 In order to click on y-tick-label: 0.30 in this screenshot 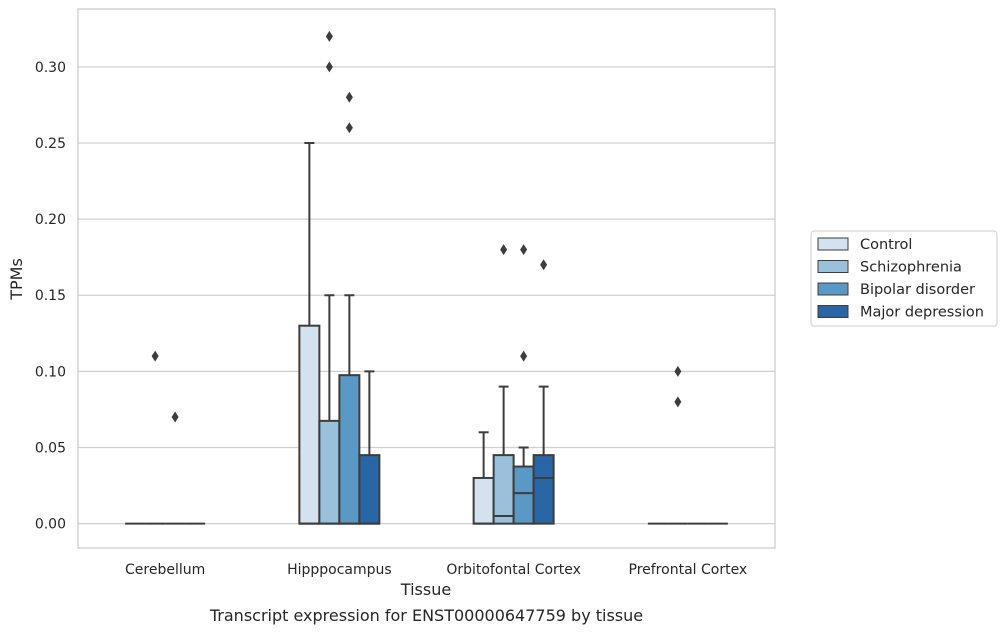, I will do `click(50, 68)`.